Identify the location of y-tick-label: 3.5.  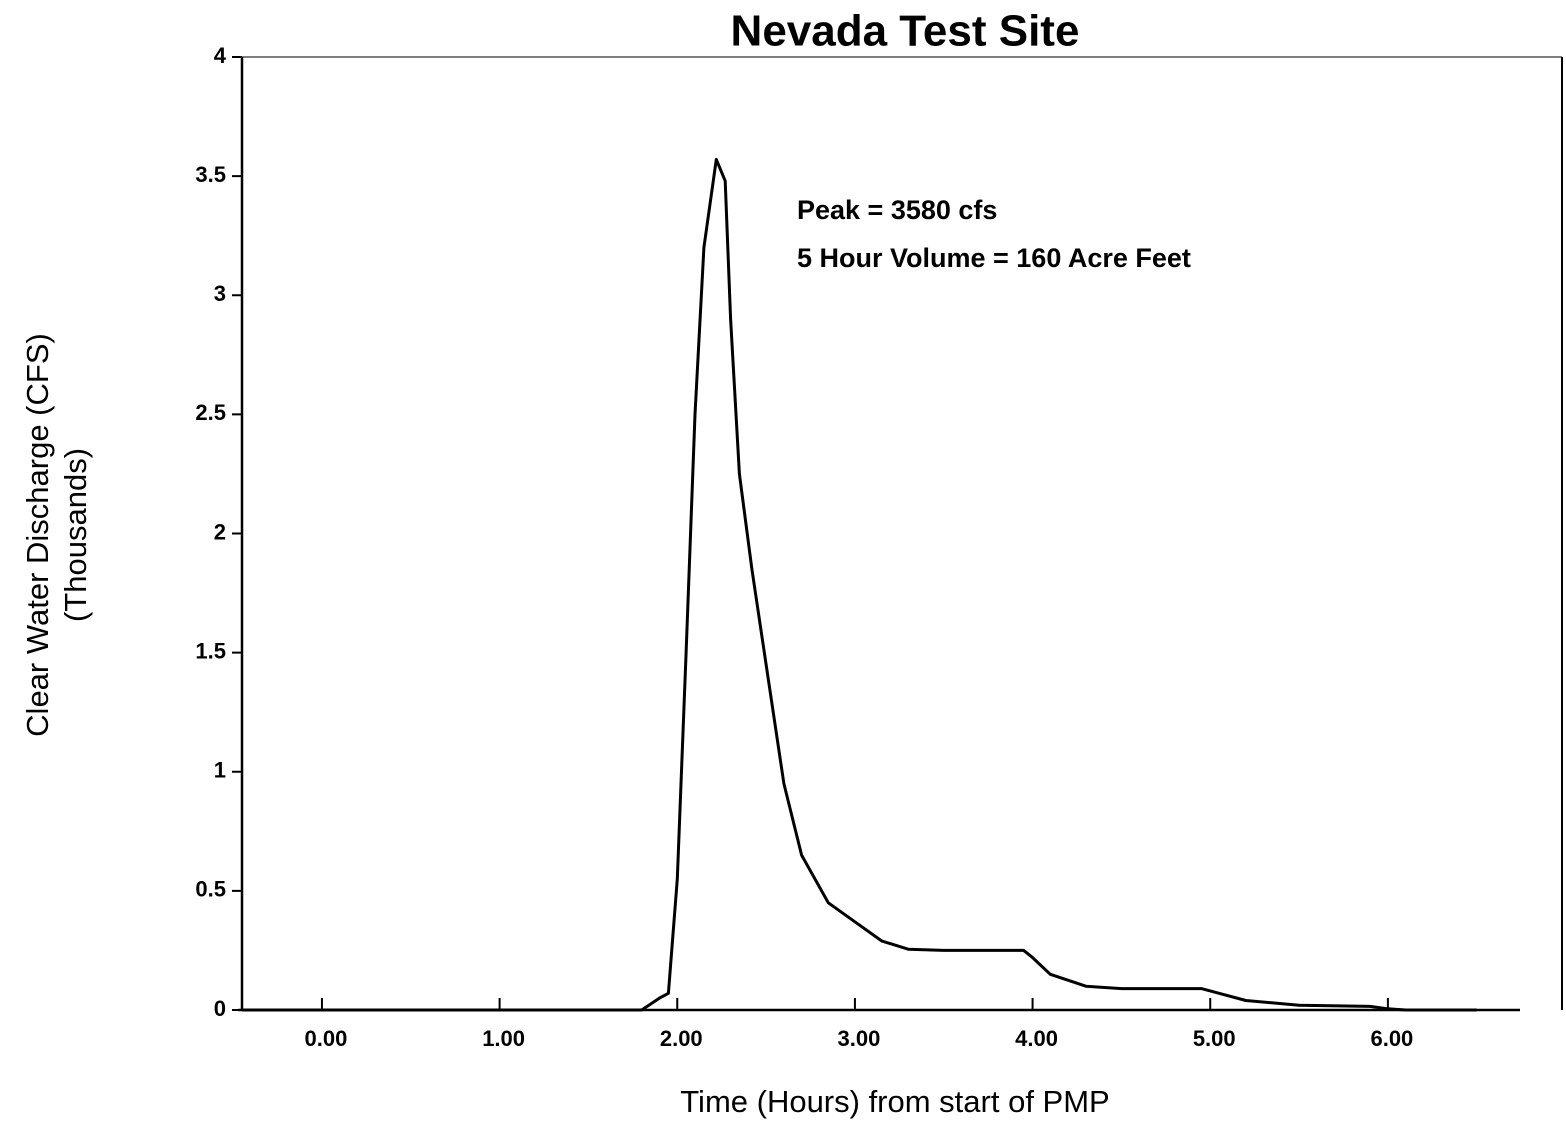
(210, 174).